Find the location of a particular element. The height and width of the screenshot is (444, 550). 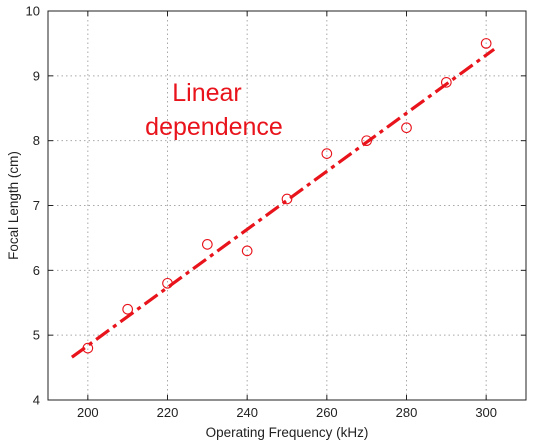

x-tick-label: 240 is located at coordinates (247, 412).